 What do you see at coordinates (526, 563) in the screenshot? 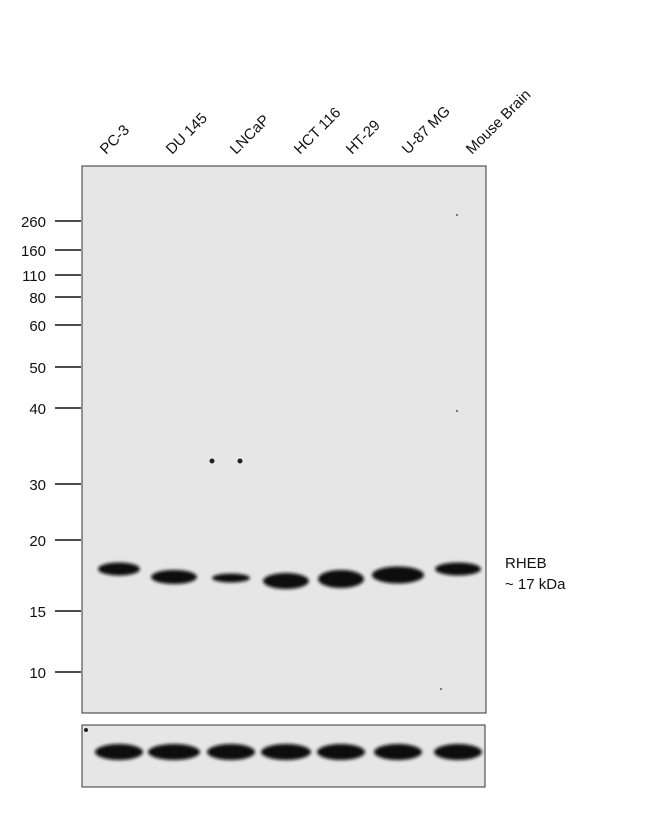
I see `protein-label: RHEB` at bounding box center [526, 563].